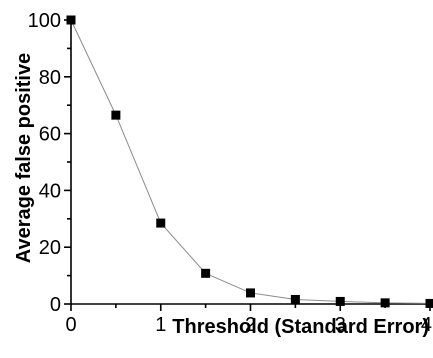  I want to click on y-tick-label: 20, so click(50, 248).